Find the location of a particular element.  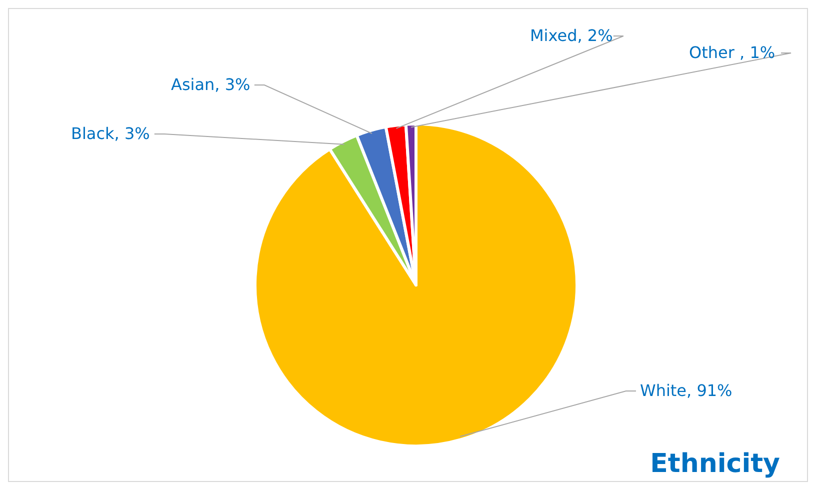

slice-label: Other , 1% is located at coordinates (732, 52).